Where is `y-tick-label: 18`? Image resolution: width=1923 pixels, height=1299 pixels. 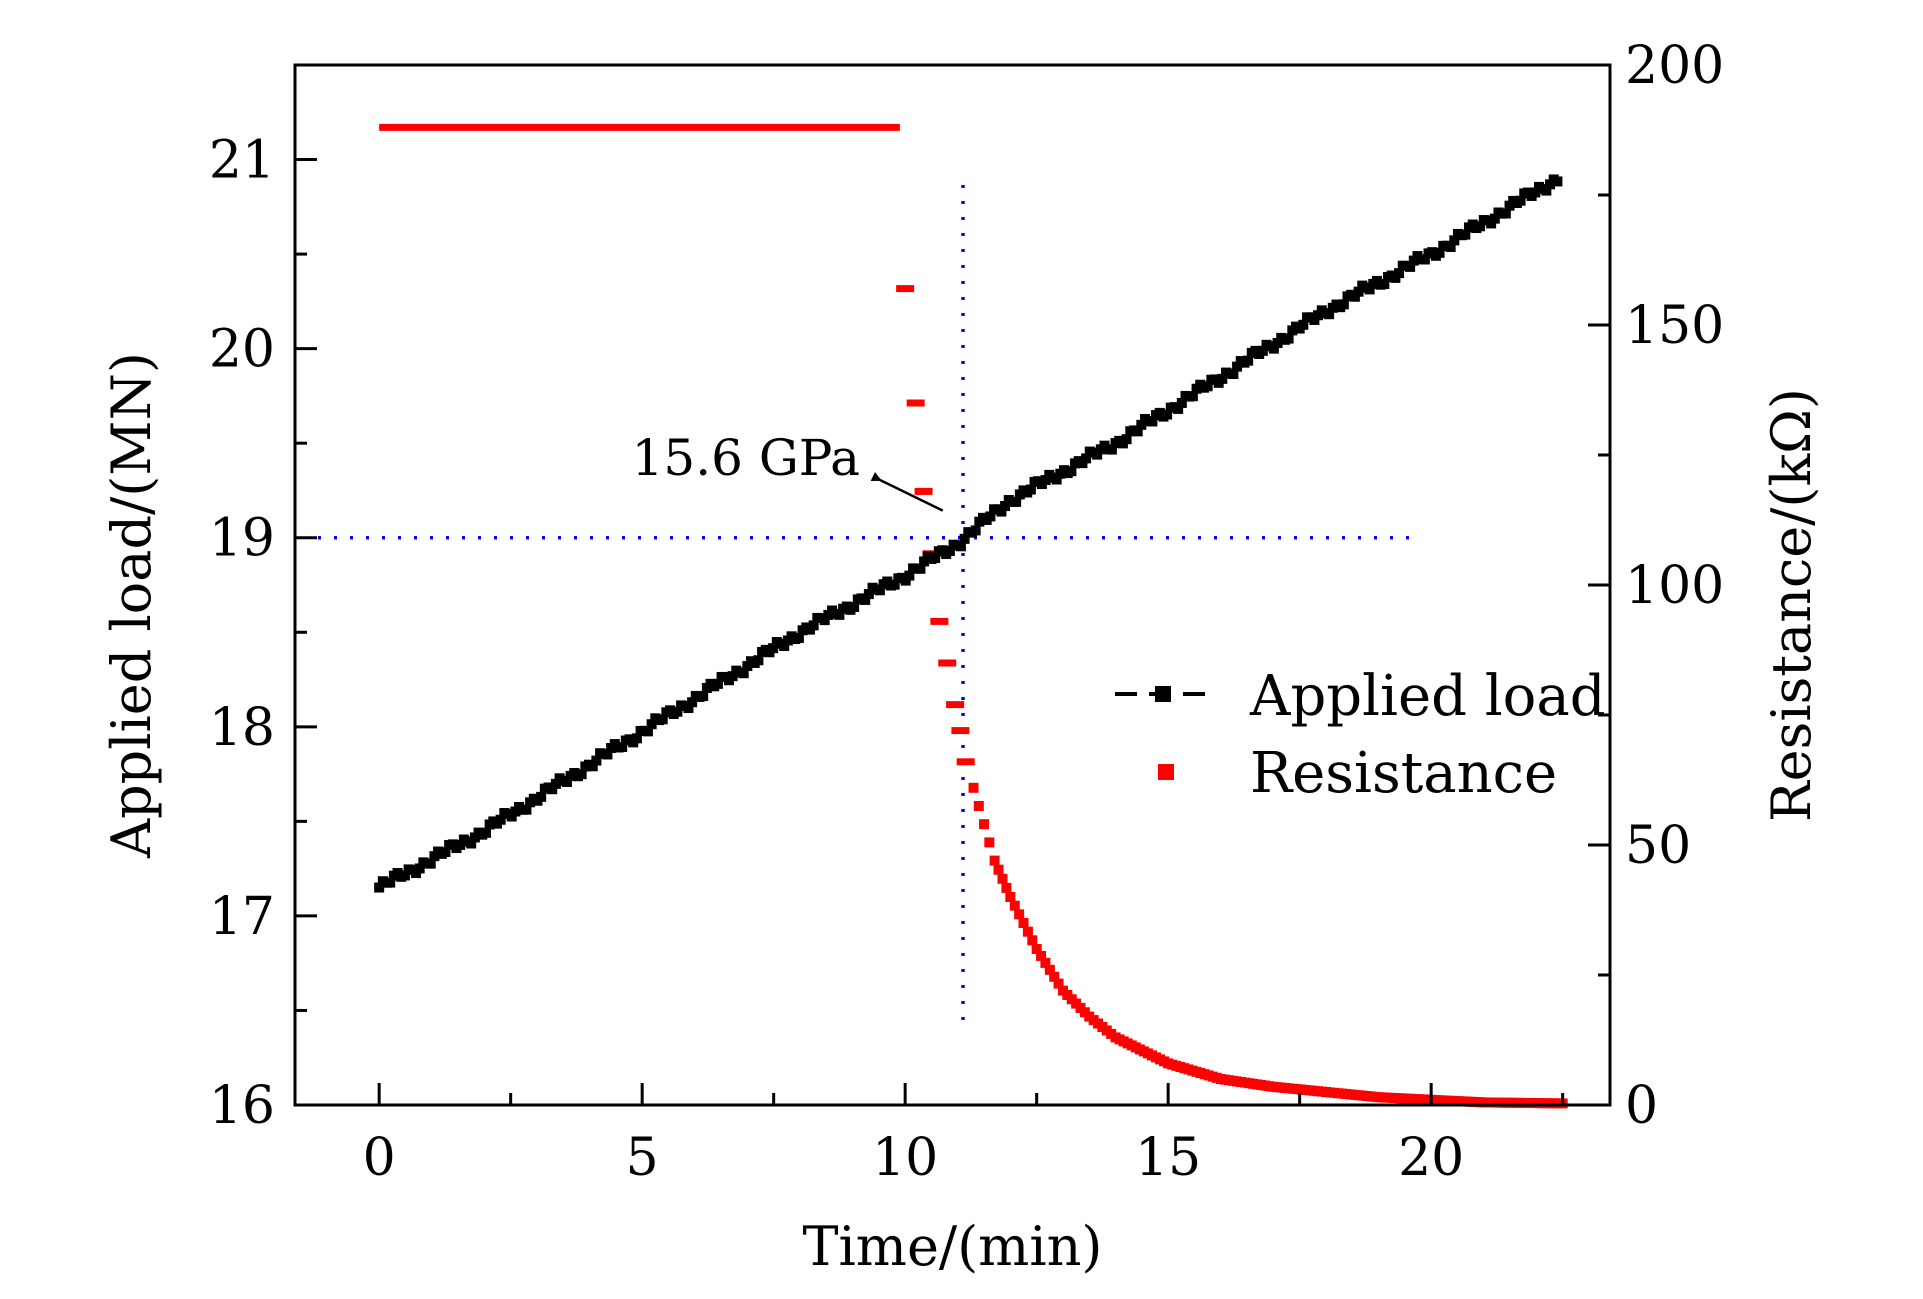
y-tick-label: 18 is located at coordinates (242, 728).